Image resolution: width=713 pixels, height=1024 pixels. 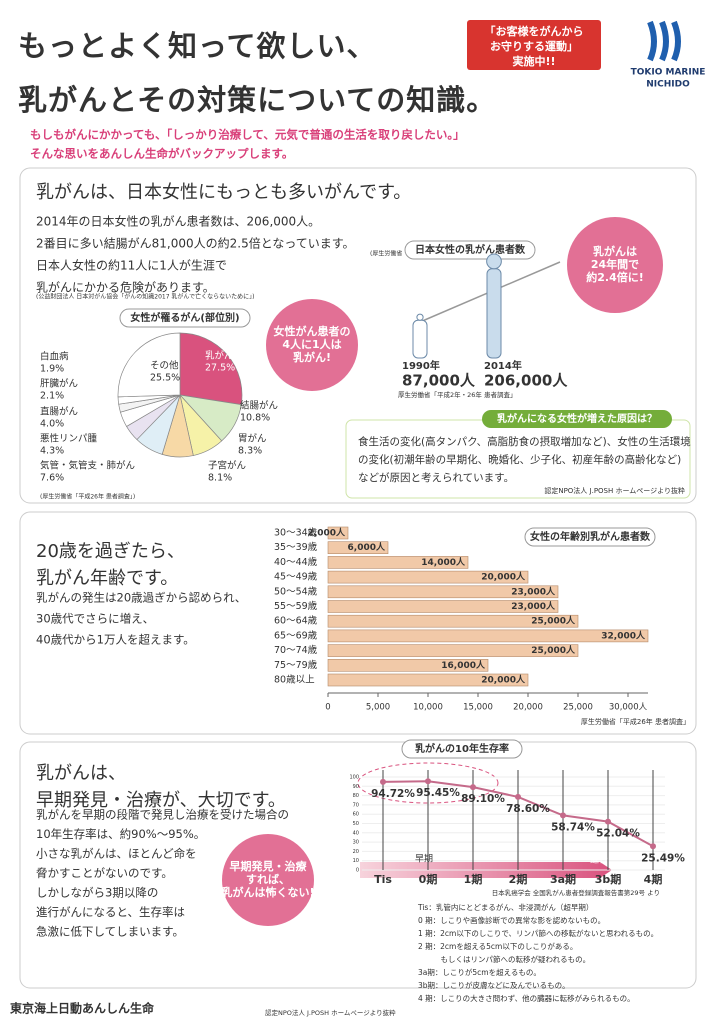 I want to click on callout-text: 24年間で, so click(x=615, y=264).